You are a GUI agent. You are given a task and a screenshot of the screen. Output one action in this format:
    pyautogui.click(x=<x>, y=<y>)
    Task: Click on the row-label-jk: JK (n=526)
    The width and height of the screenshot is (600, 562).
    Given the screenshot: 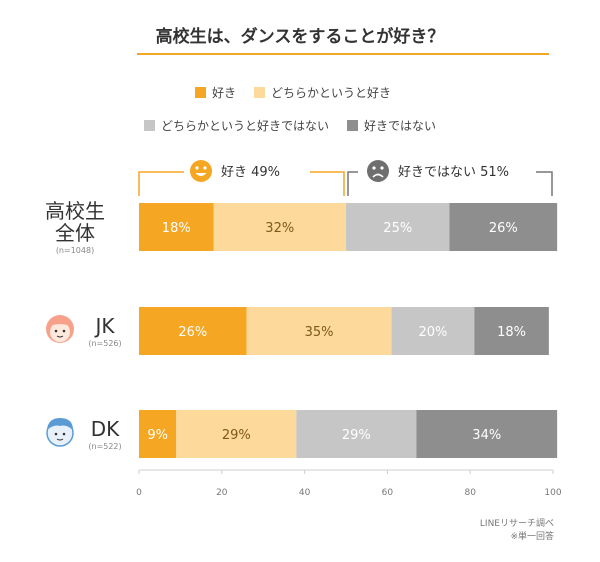 What is the action you would take?
    pyautogui.click(x=105, y=331)
    